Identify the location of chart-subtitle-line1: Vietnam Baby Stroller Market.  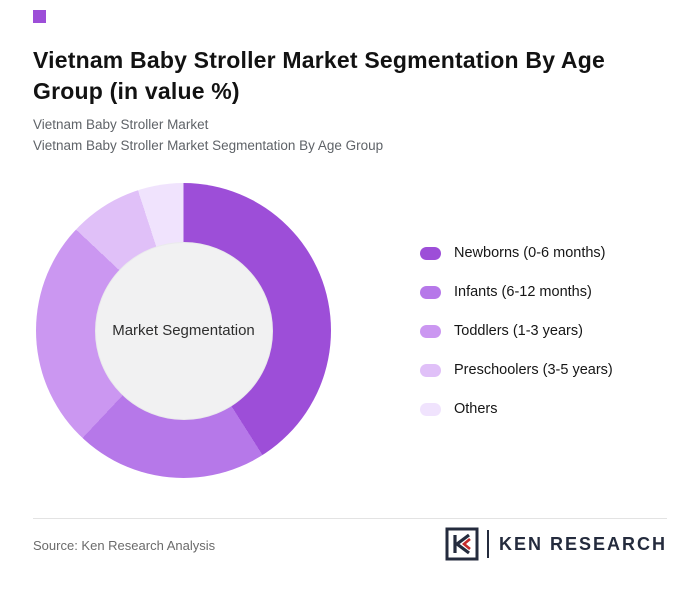
(121, 124).